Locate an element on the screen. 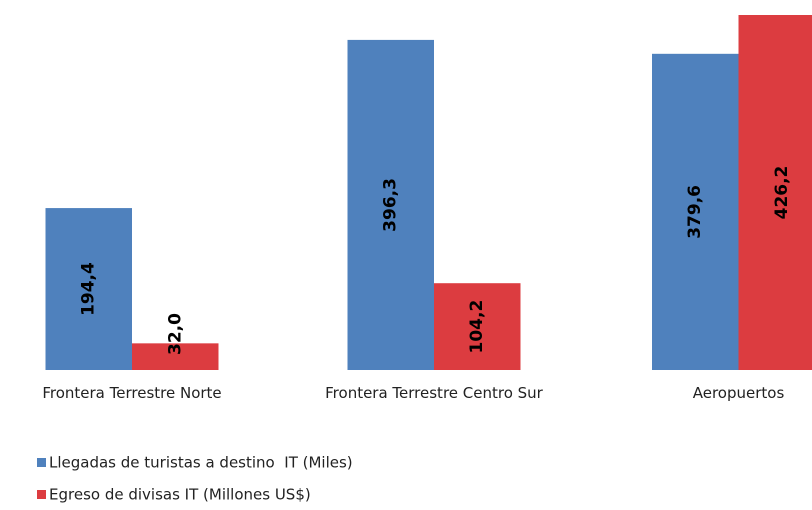 The height and width of the screenshot is (510, 812). data-label: 104,2 is located at coordinates (477, 327).